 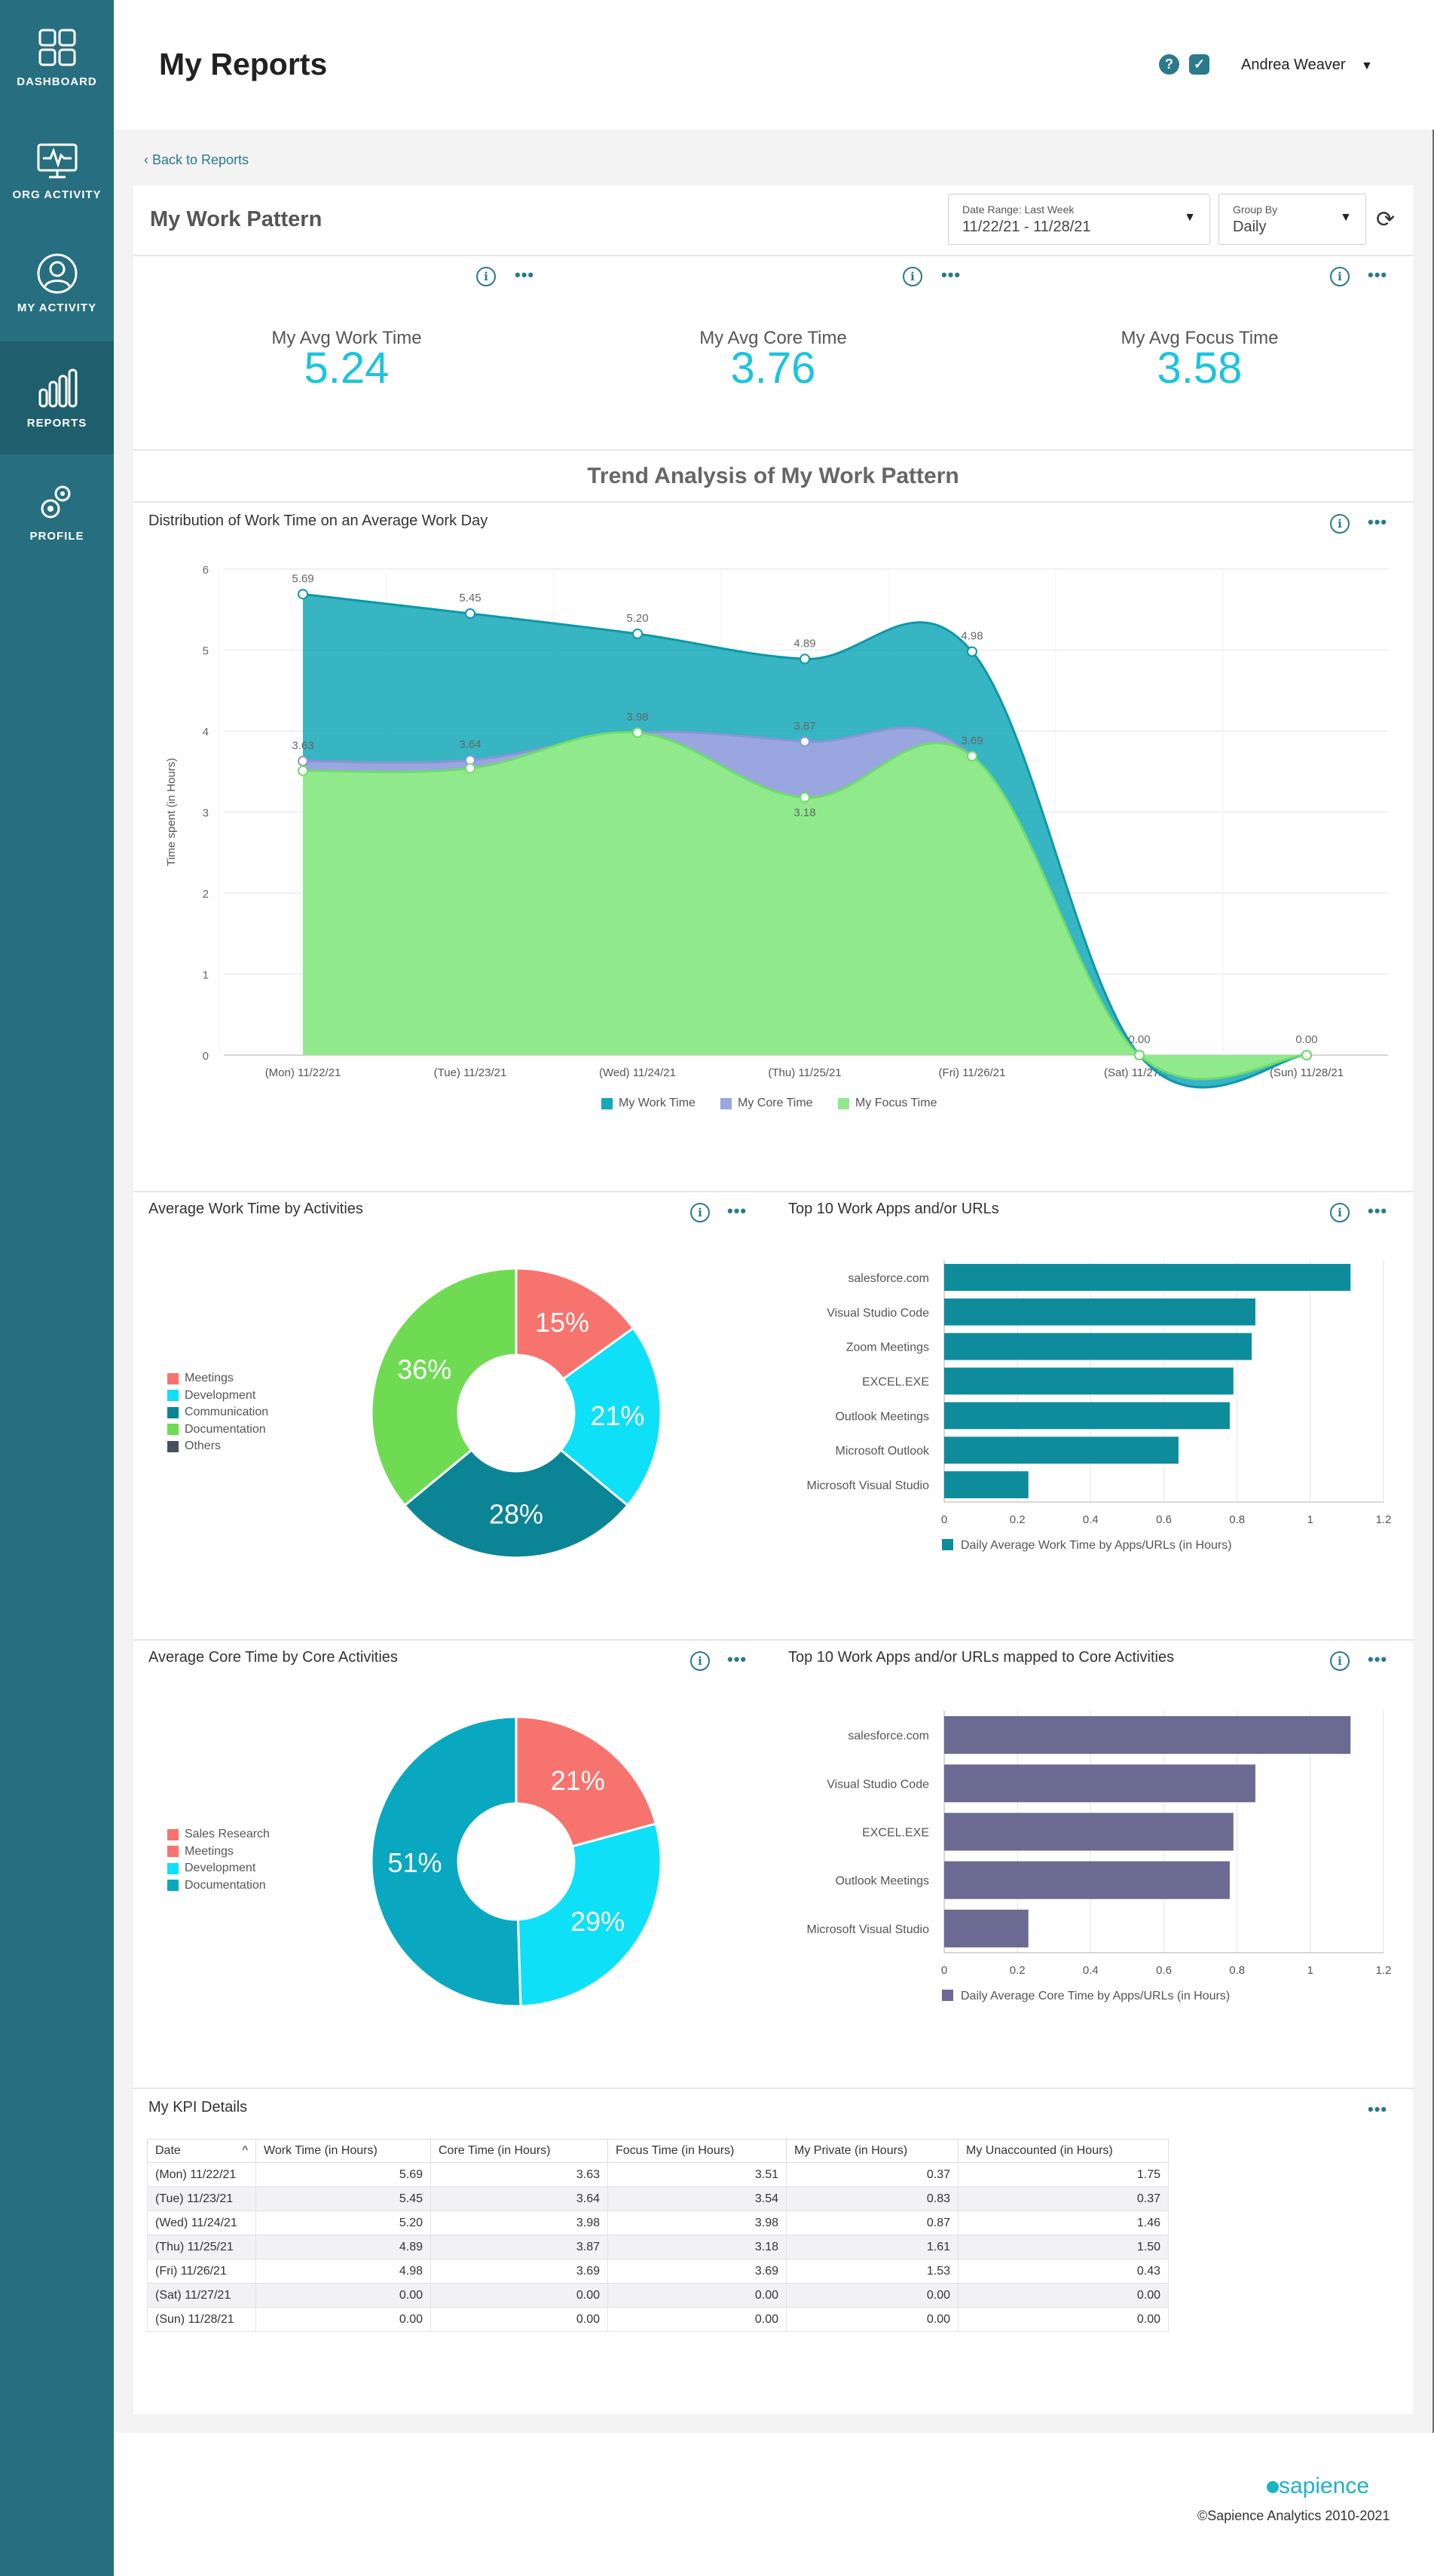 What do you see at coordinates (201, 2151) in the screenshot?
I see `column-header-date: Date ^` at bounding box center [201, 2151].